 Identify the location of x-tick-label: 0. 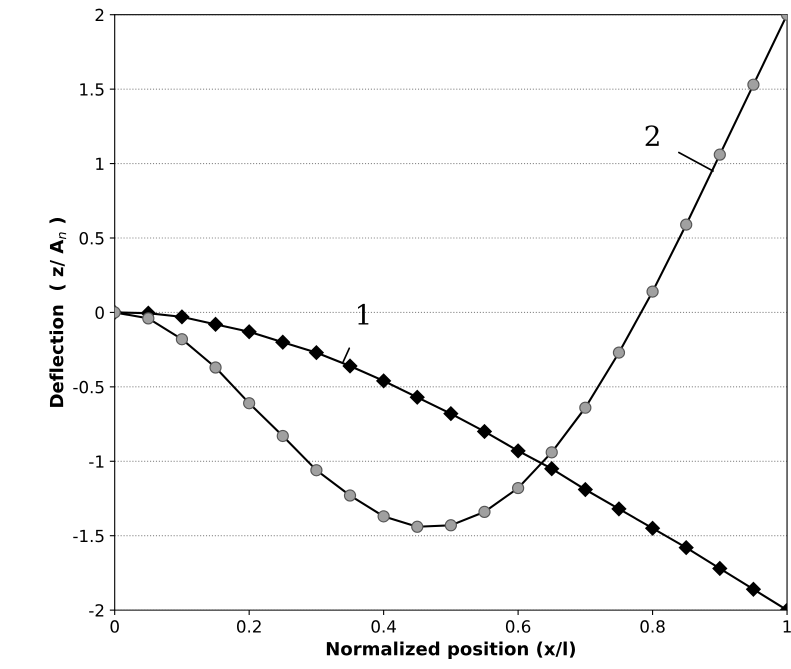
(114, 626).